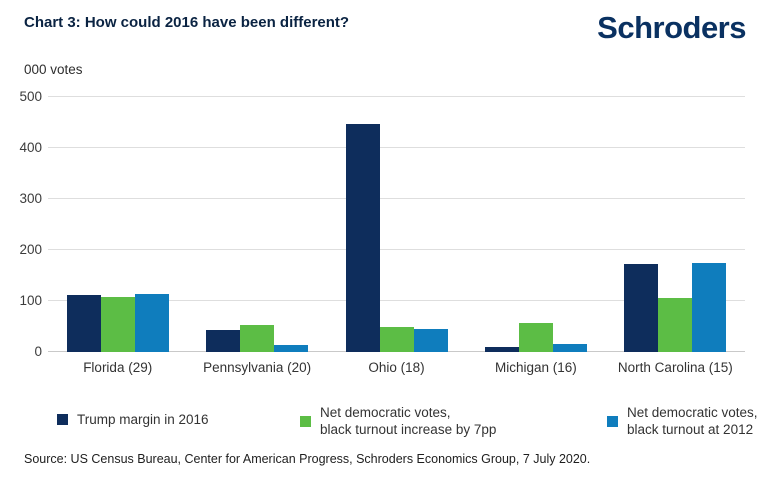  Describe the element at coordinates (30, 147) in the screenshot. I see `y-tick-label-400: 400` at that location.